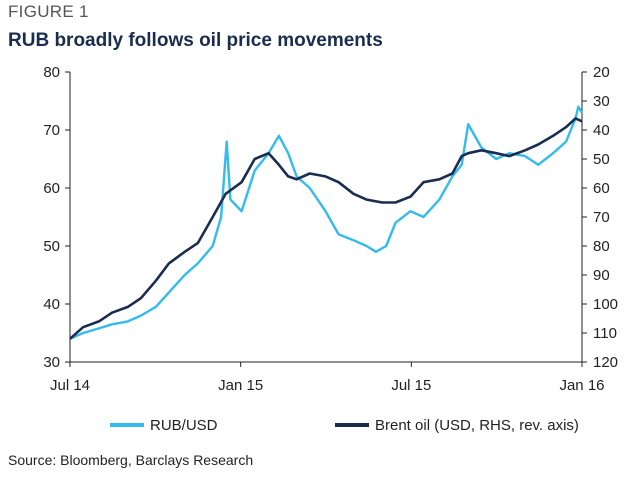  Describe the element at coordinates (605, 304) in the screenshot. I see `right-tick-label: 100` at that location.